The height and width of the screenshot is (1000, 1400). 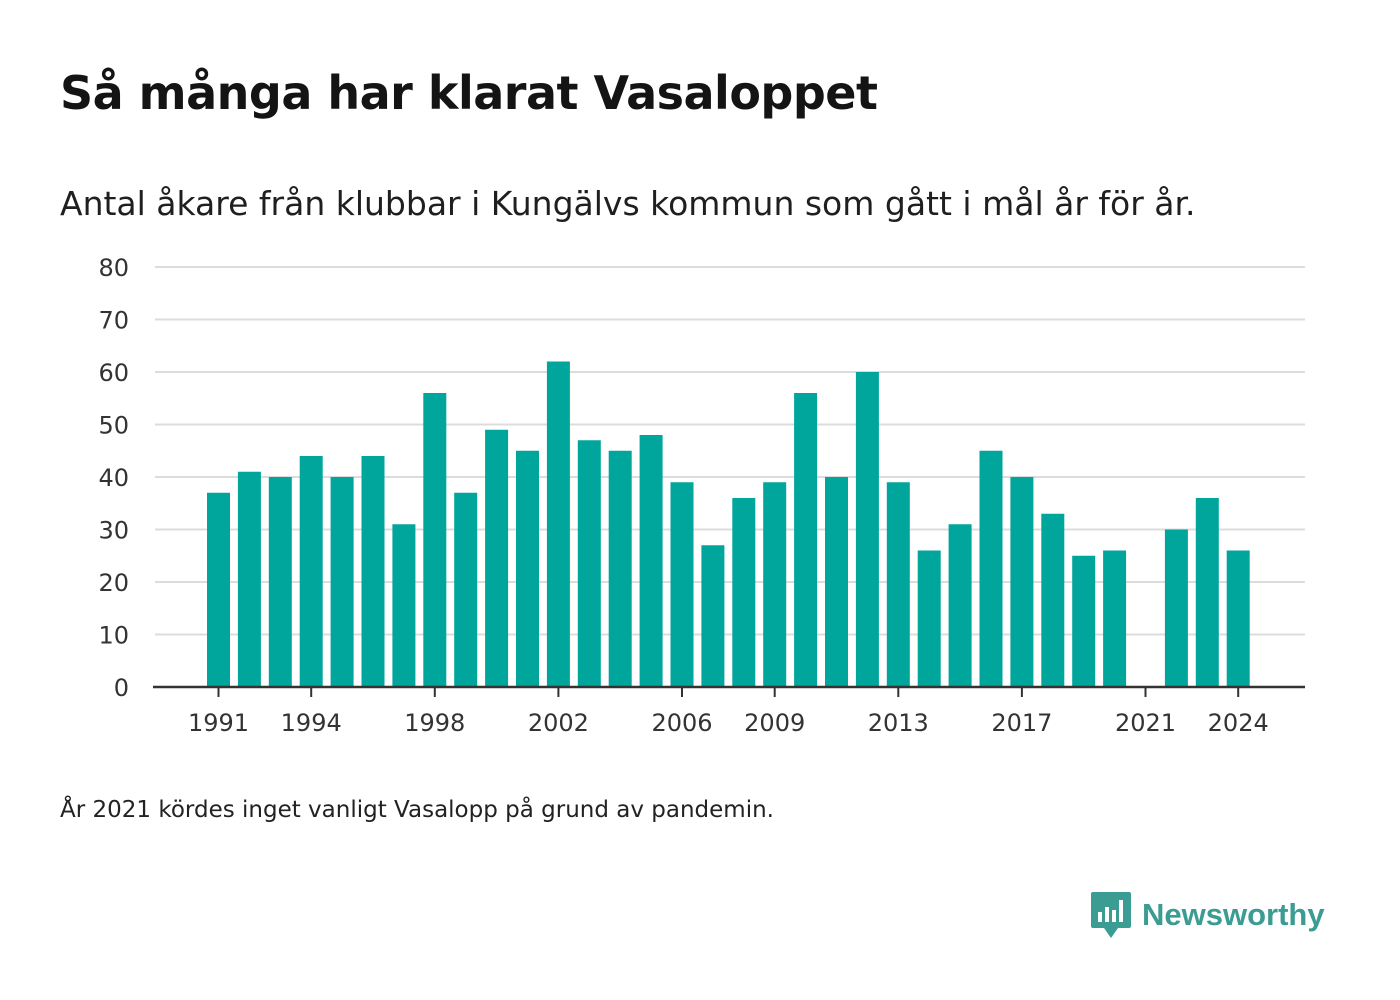 What do you see at coordinates (1053, 600) in the screenshot?
I see `bar-2018` at bounding box center [1053, 600].